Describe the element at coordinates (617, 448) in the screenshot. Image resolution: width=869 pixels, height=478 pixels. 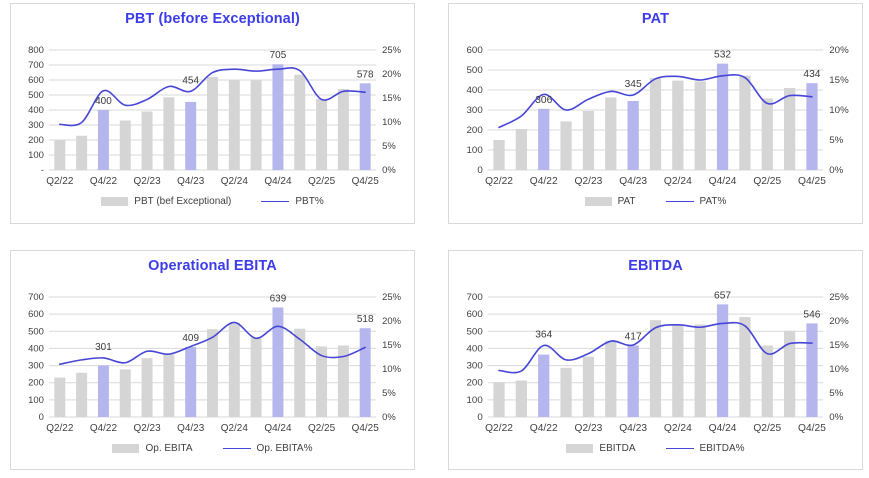
I see `legend-bar-label: EBITDA` at that location.